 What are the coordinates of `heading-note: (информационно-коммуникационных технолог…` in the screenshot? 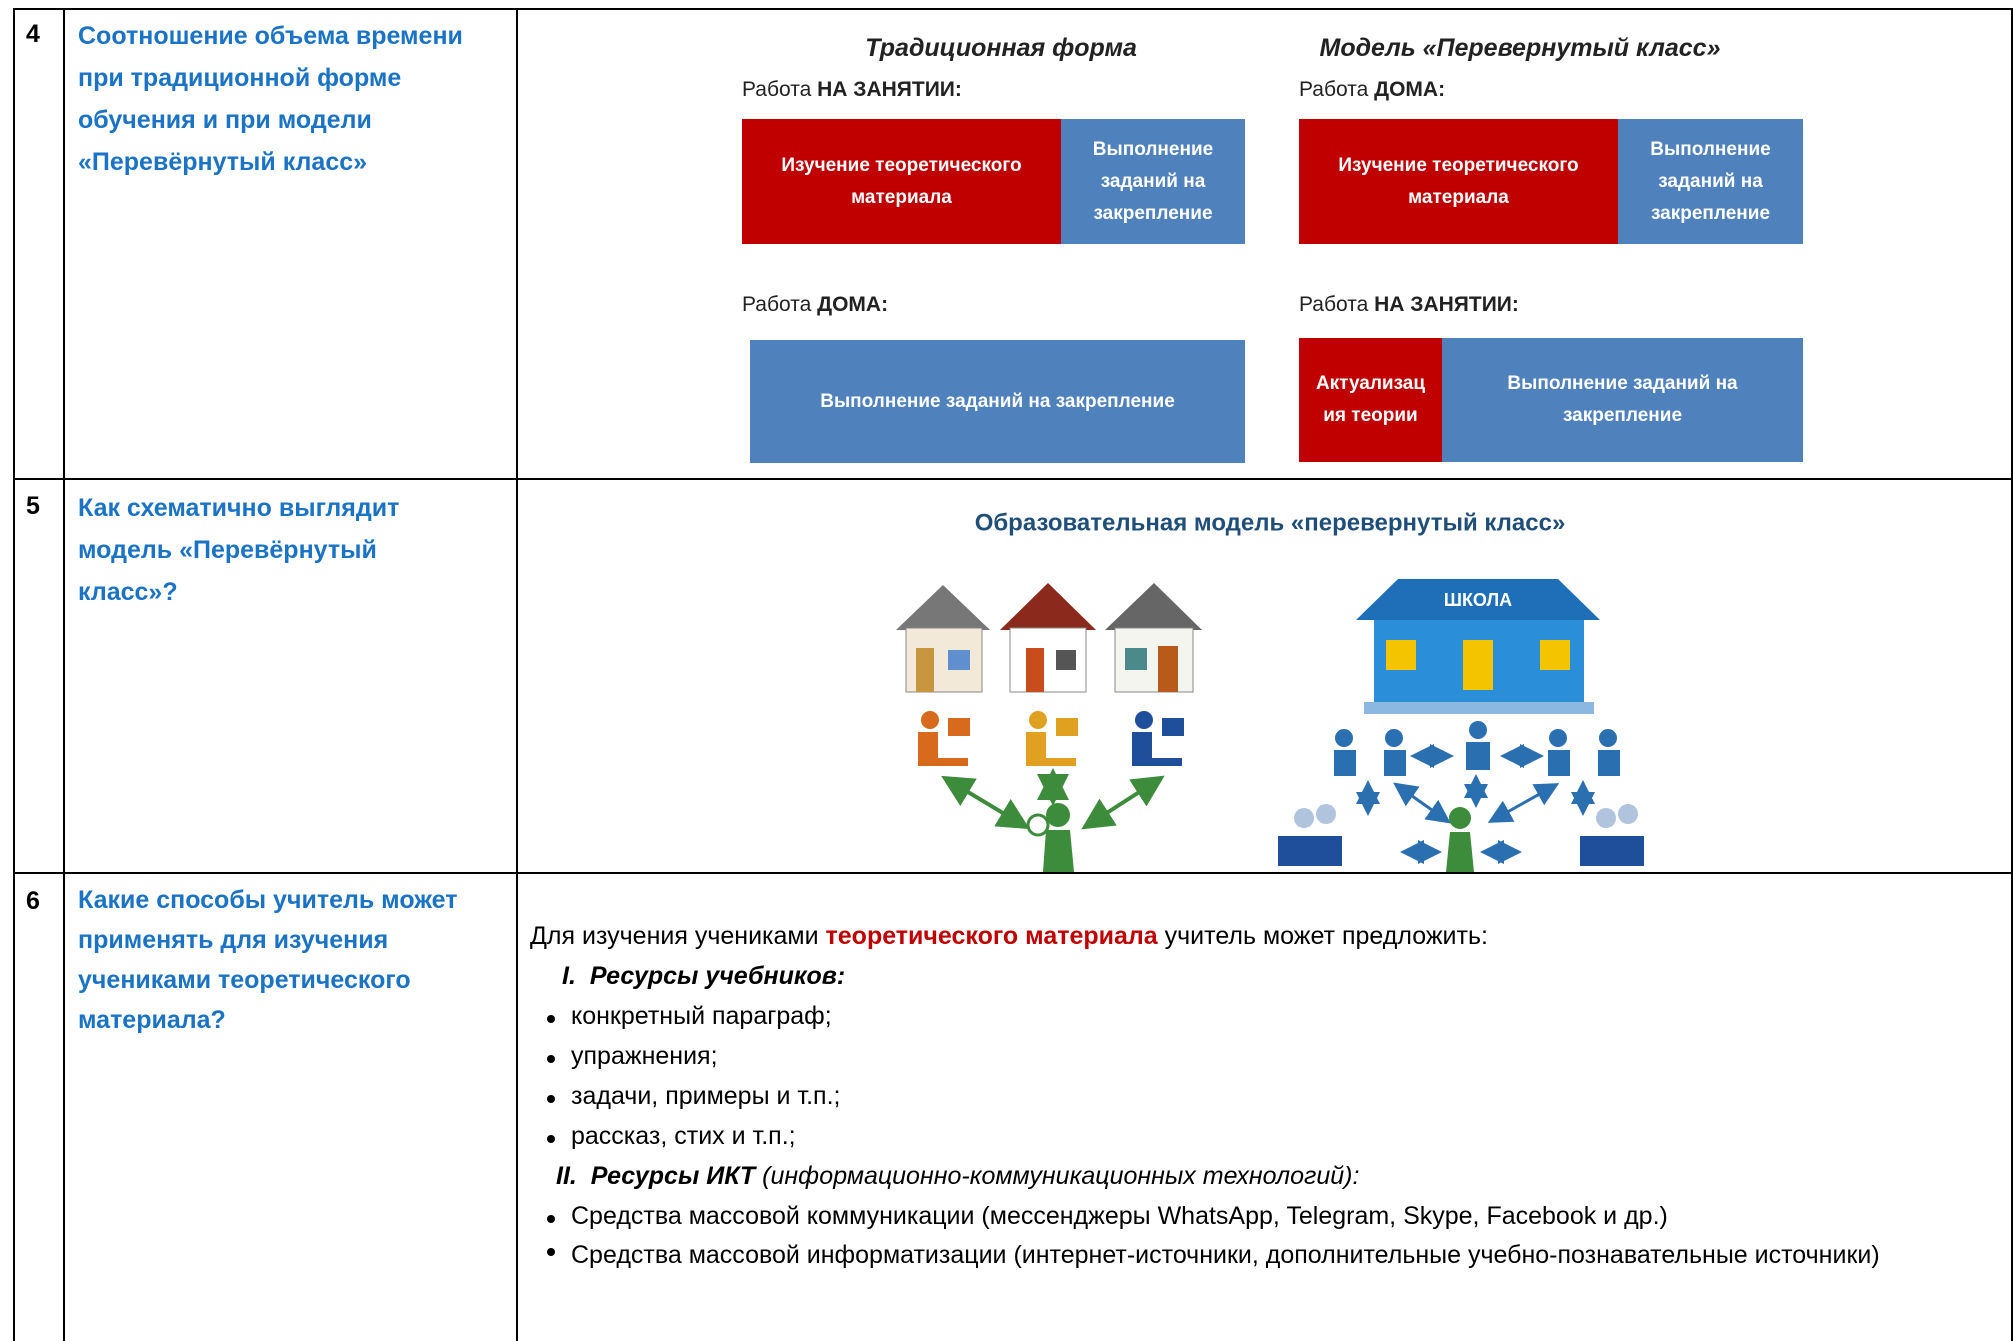 It's located at (1061, 1176).